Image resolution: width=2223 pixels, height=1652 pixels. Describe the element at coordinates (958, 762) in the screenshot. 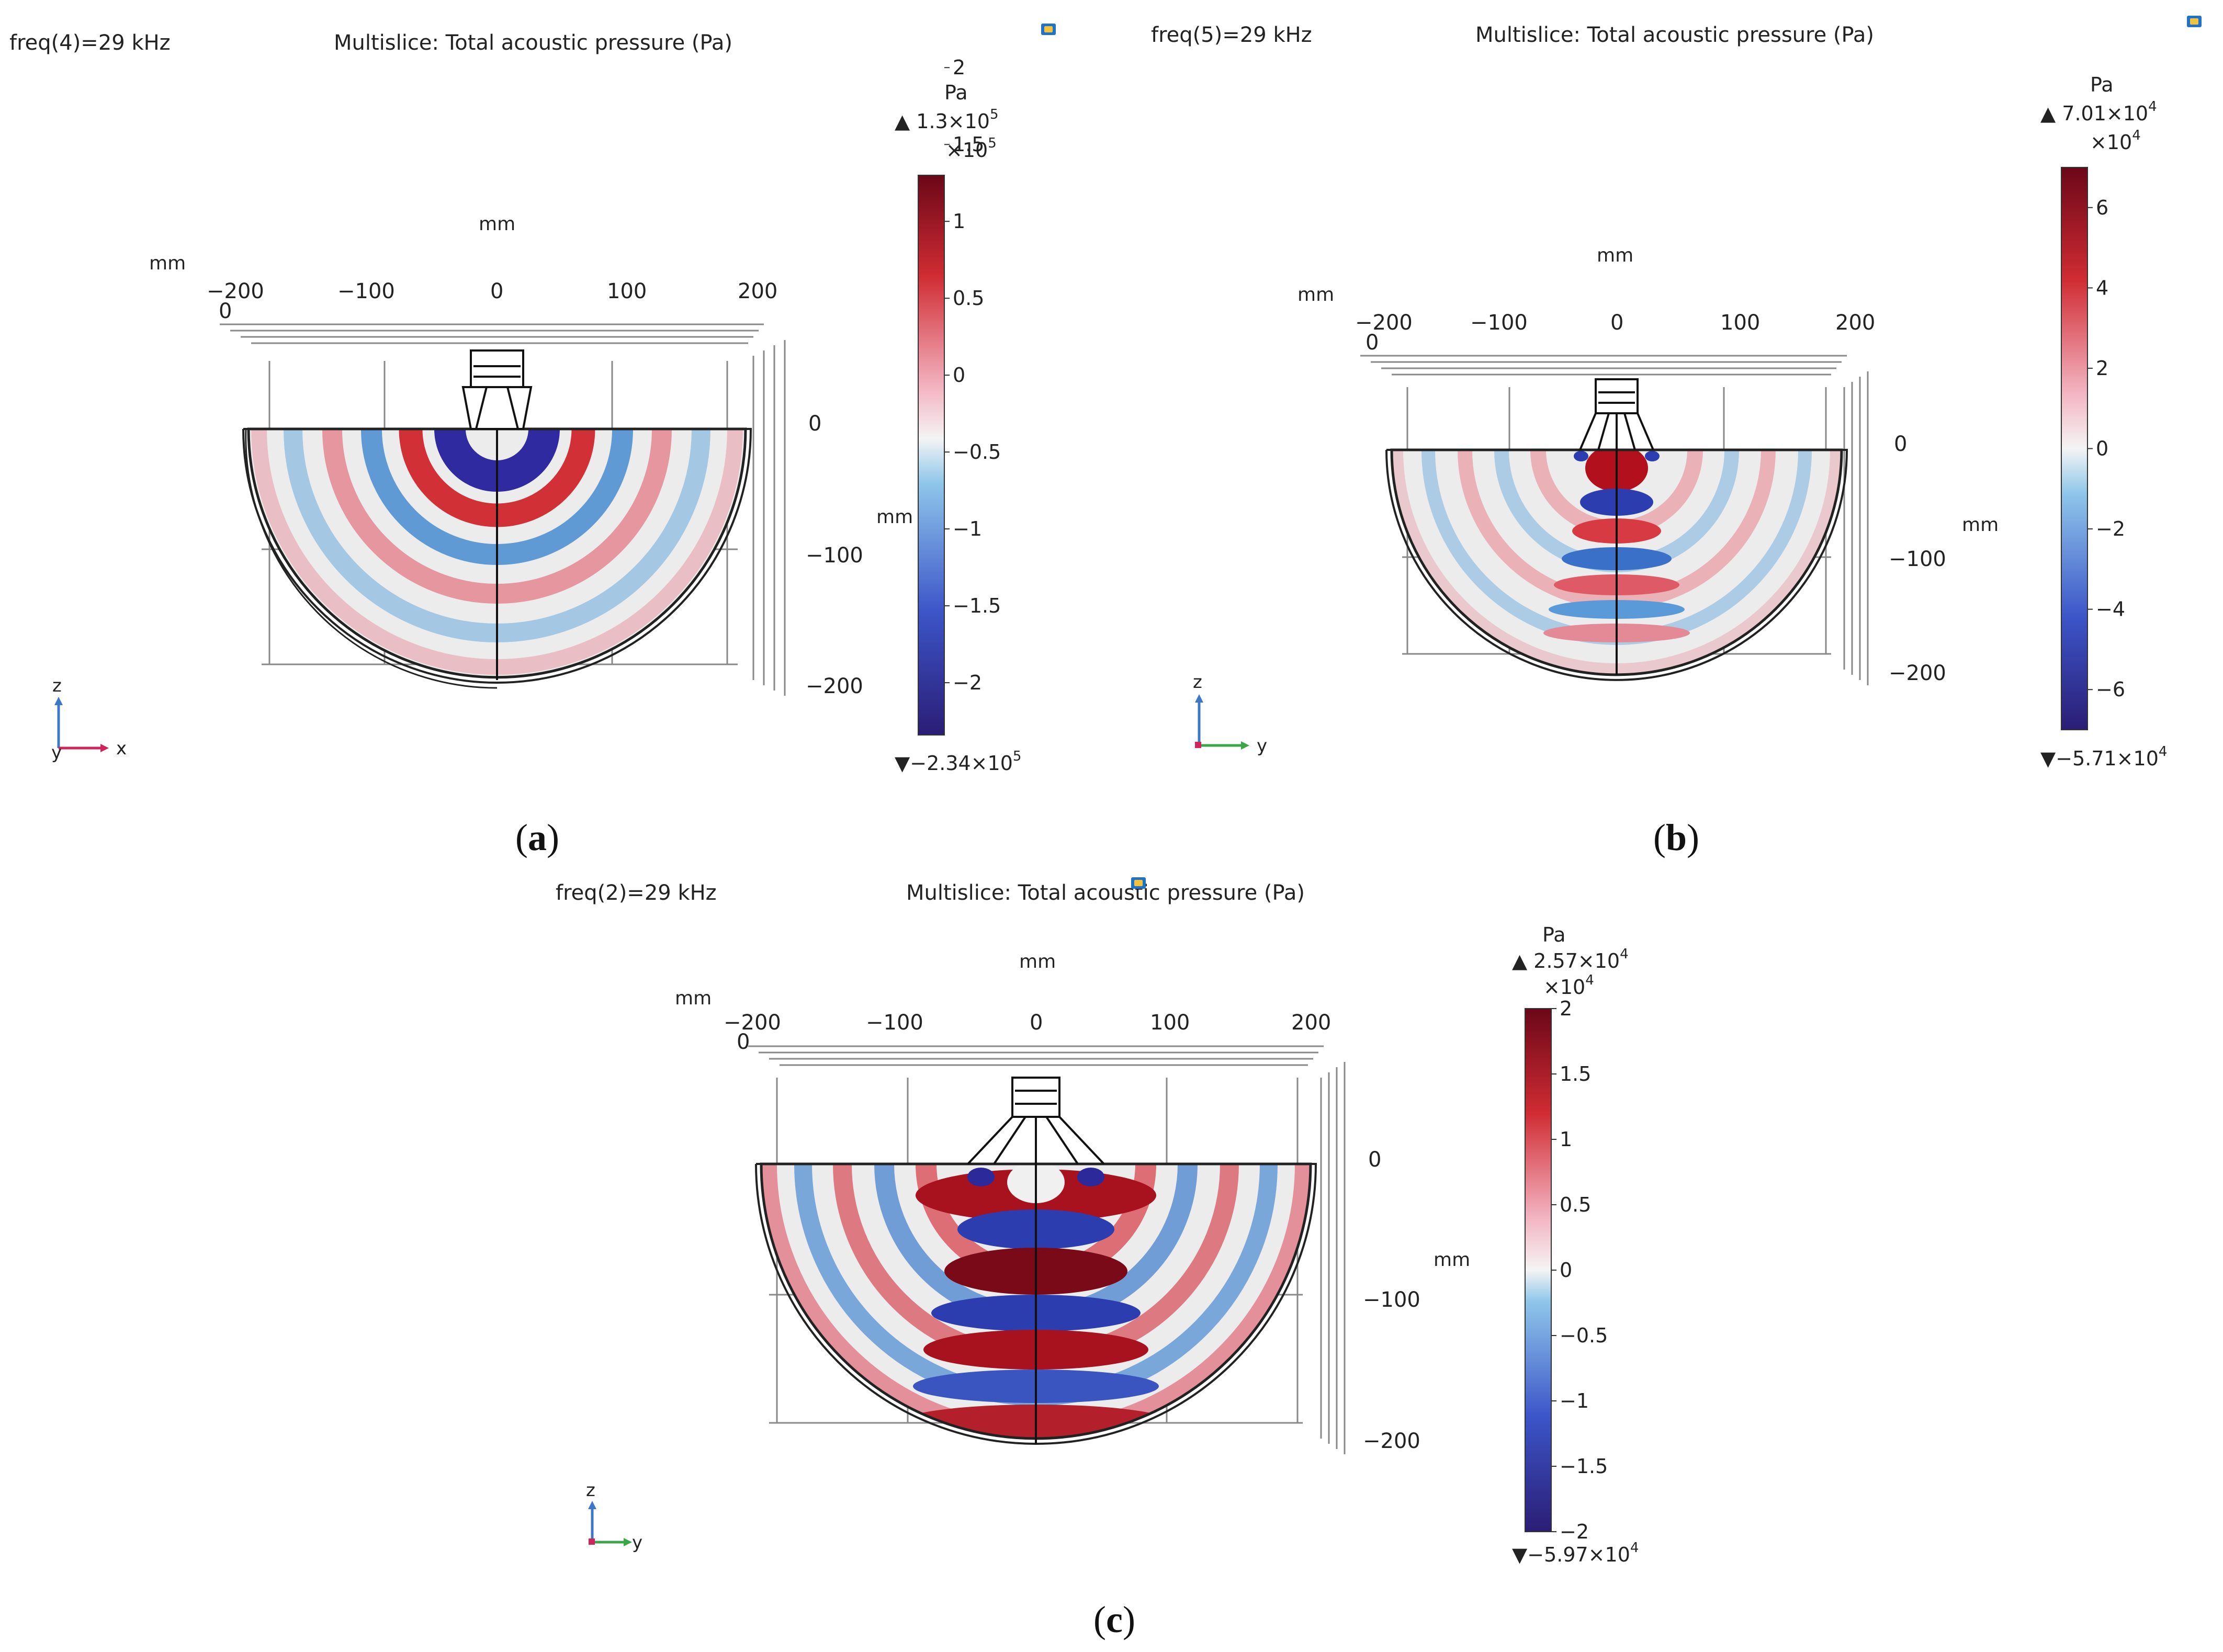

I see `colorbar-min: ▼−2.34×105` at that location.